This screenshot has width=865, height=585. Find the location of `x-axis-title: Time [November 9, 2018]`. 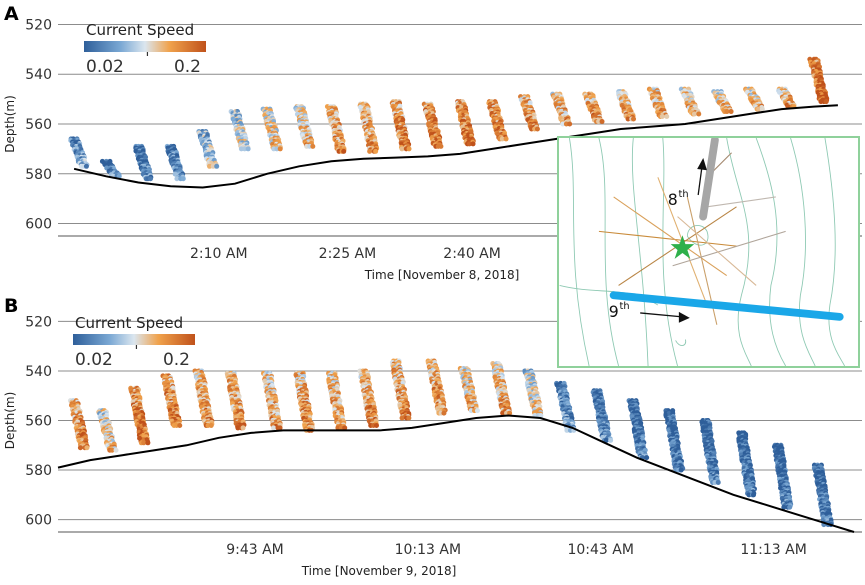

x-axis-title: Time [November 9, 2018] is located at coordinates (379, 571).